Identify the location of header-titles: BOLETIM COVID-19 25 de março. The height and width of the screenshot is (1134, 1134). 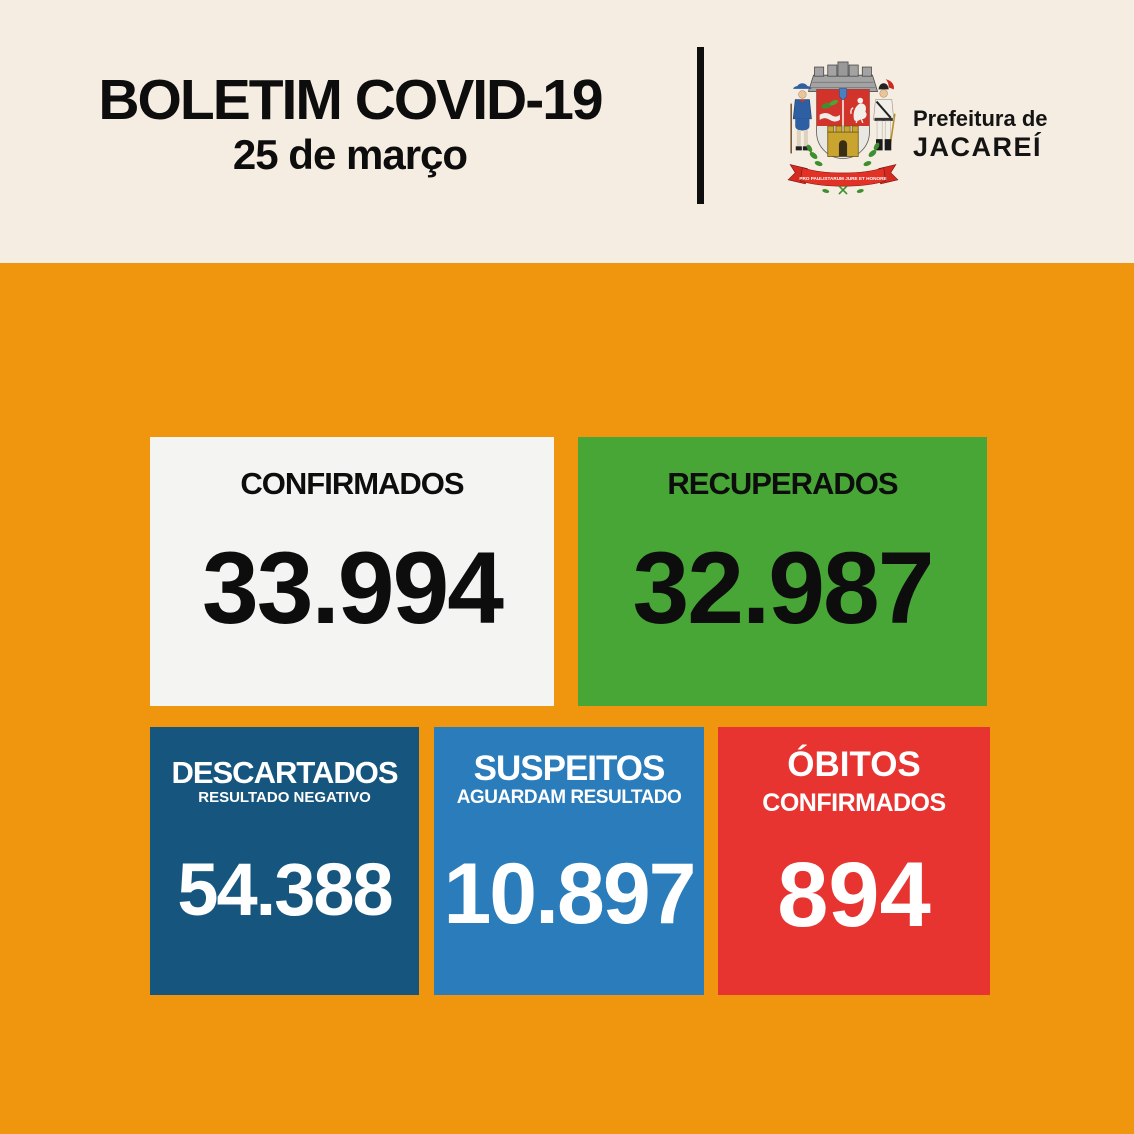
(350, 131).